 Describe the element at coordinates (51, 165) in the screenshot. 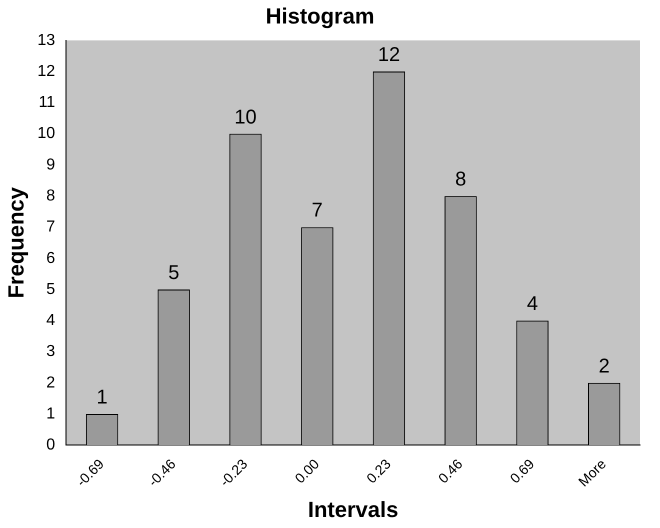

I see `y-tick-label: 9` at that location.